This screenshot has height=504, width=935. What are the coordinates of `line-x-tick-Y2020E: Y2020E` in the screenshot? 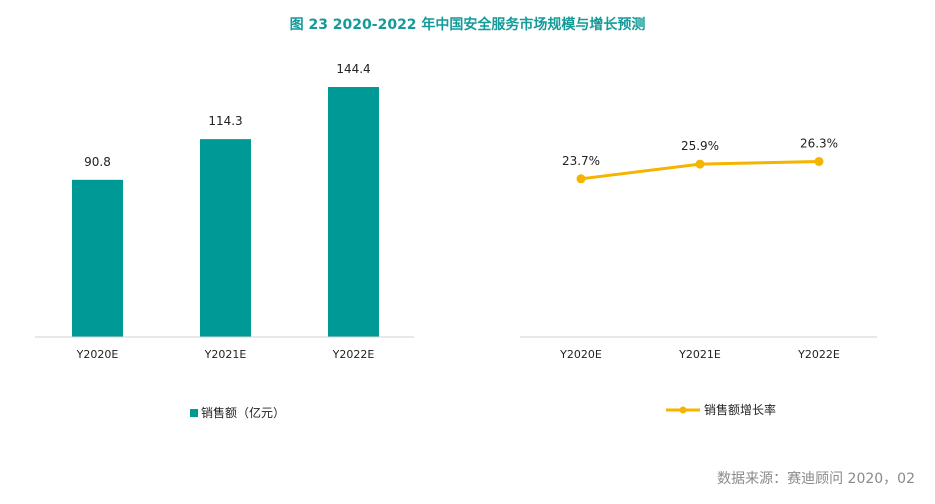 It's located at (580, 354).